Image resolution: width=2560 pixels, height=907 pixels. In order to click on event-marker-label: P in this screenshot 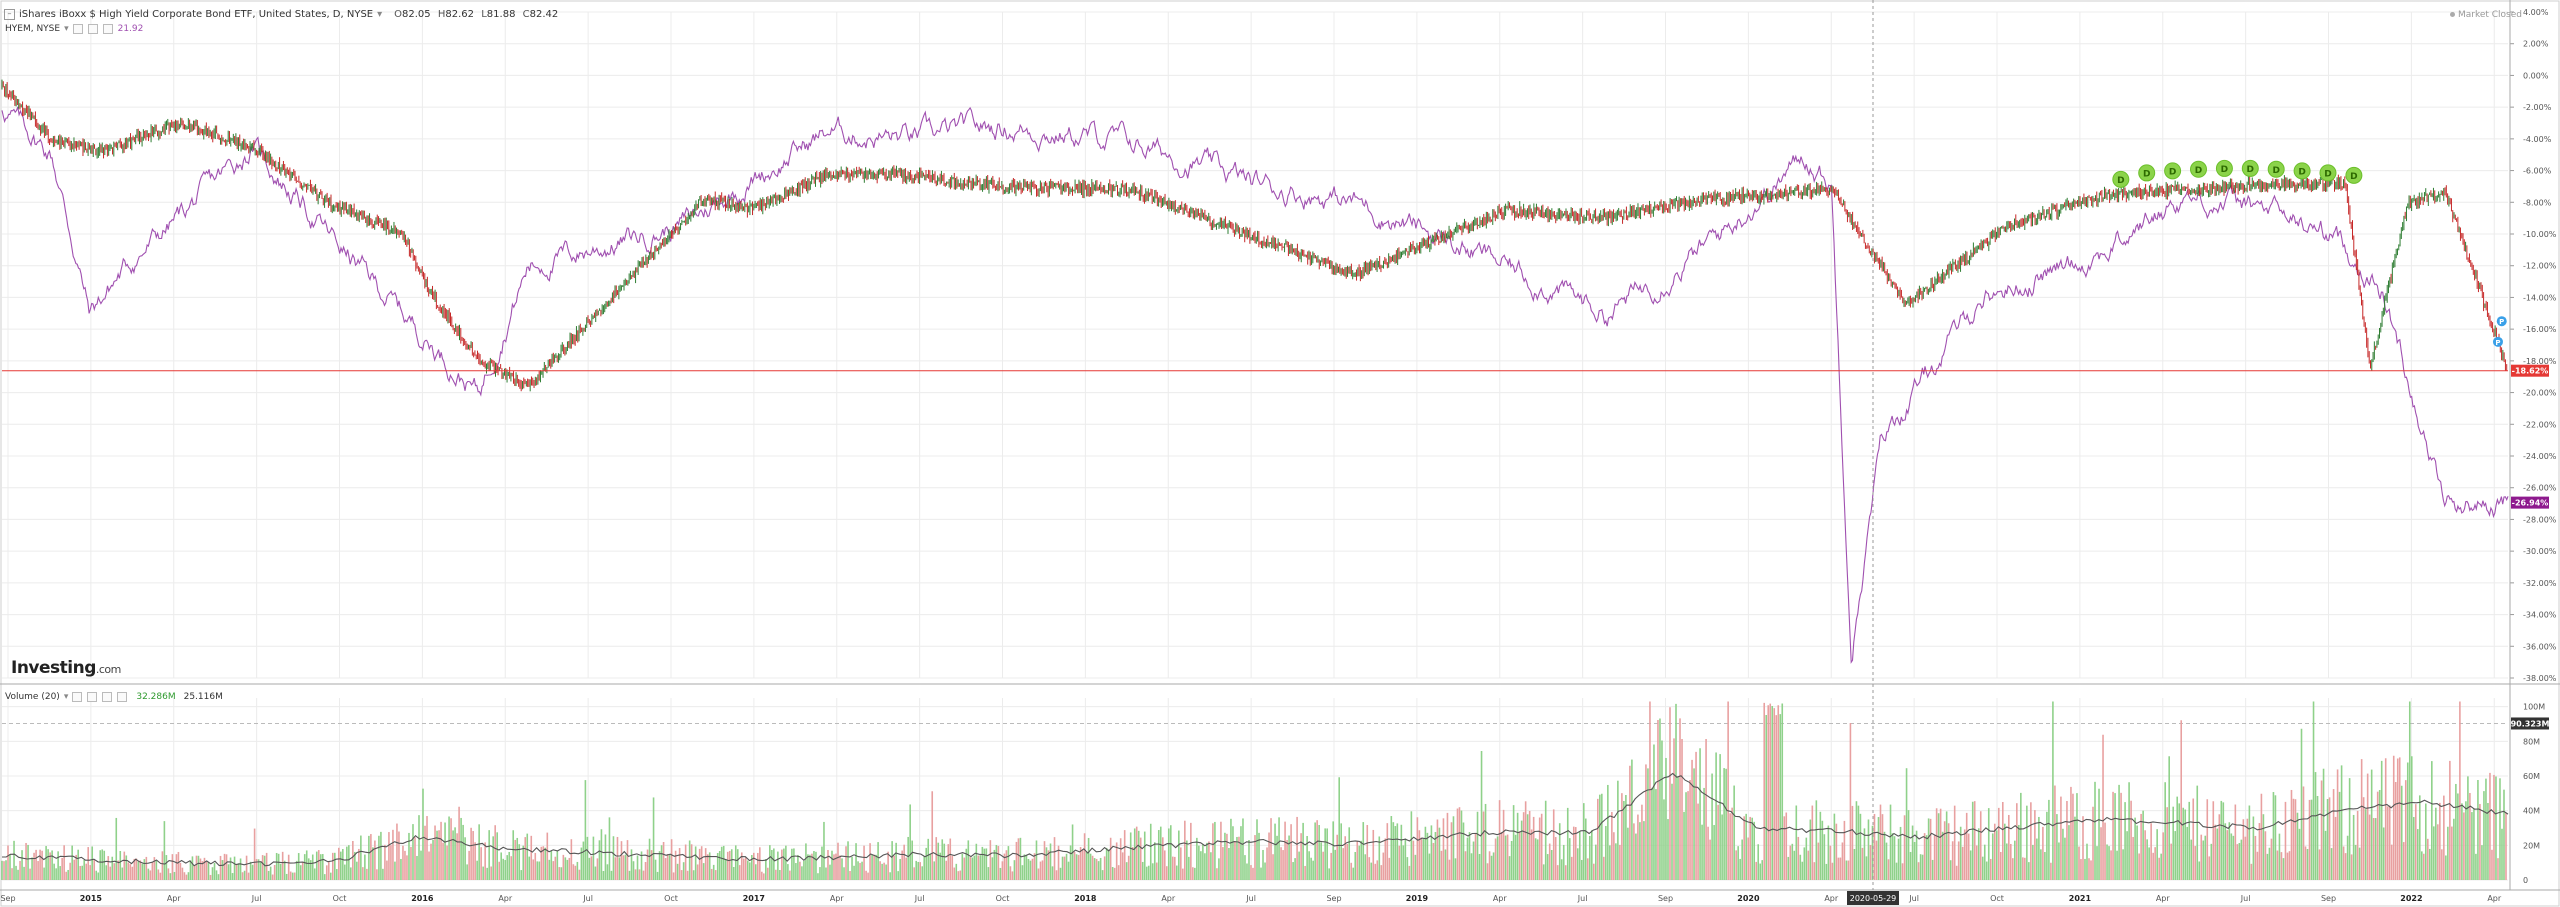, I will do `click(2501, 322)`.